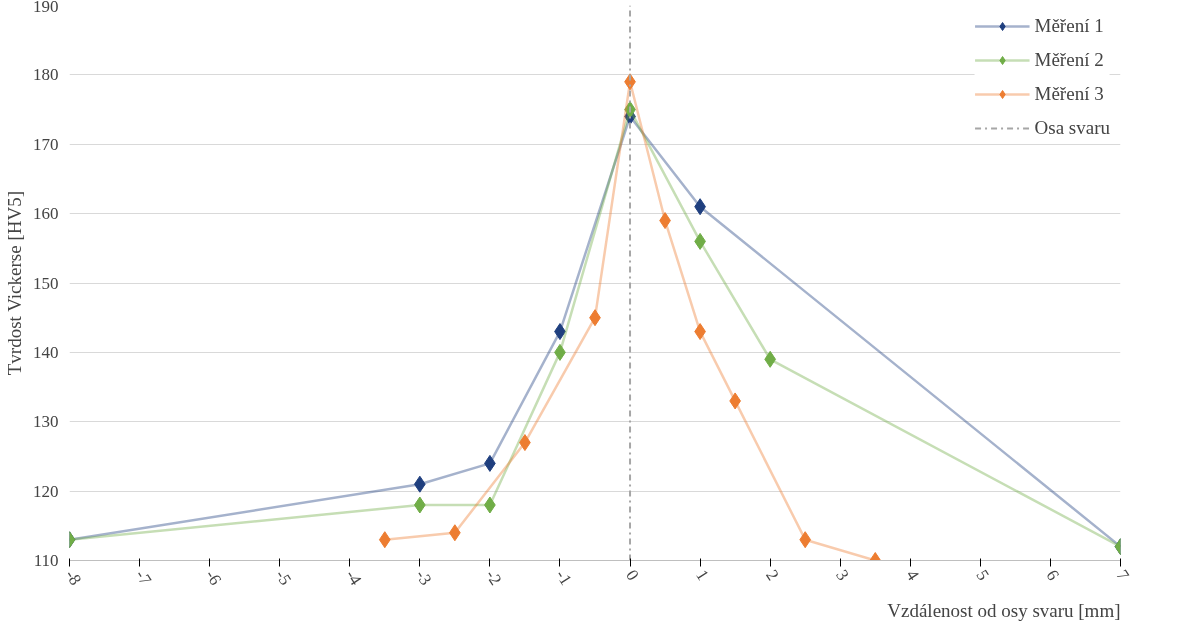 Image resolution: width=1200 pixels, height=640 pixels. What do you see at coordinates (1053, 575) in the screenshot?
I see `x-tick-label: 6` at bounding box center [1053, 575].